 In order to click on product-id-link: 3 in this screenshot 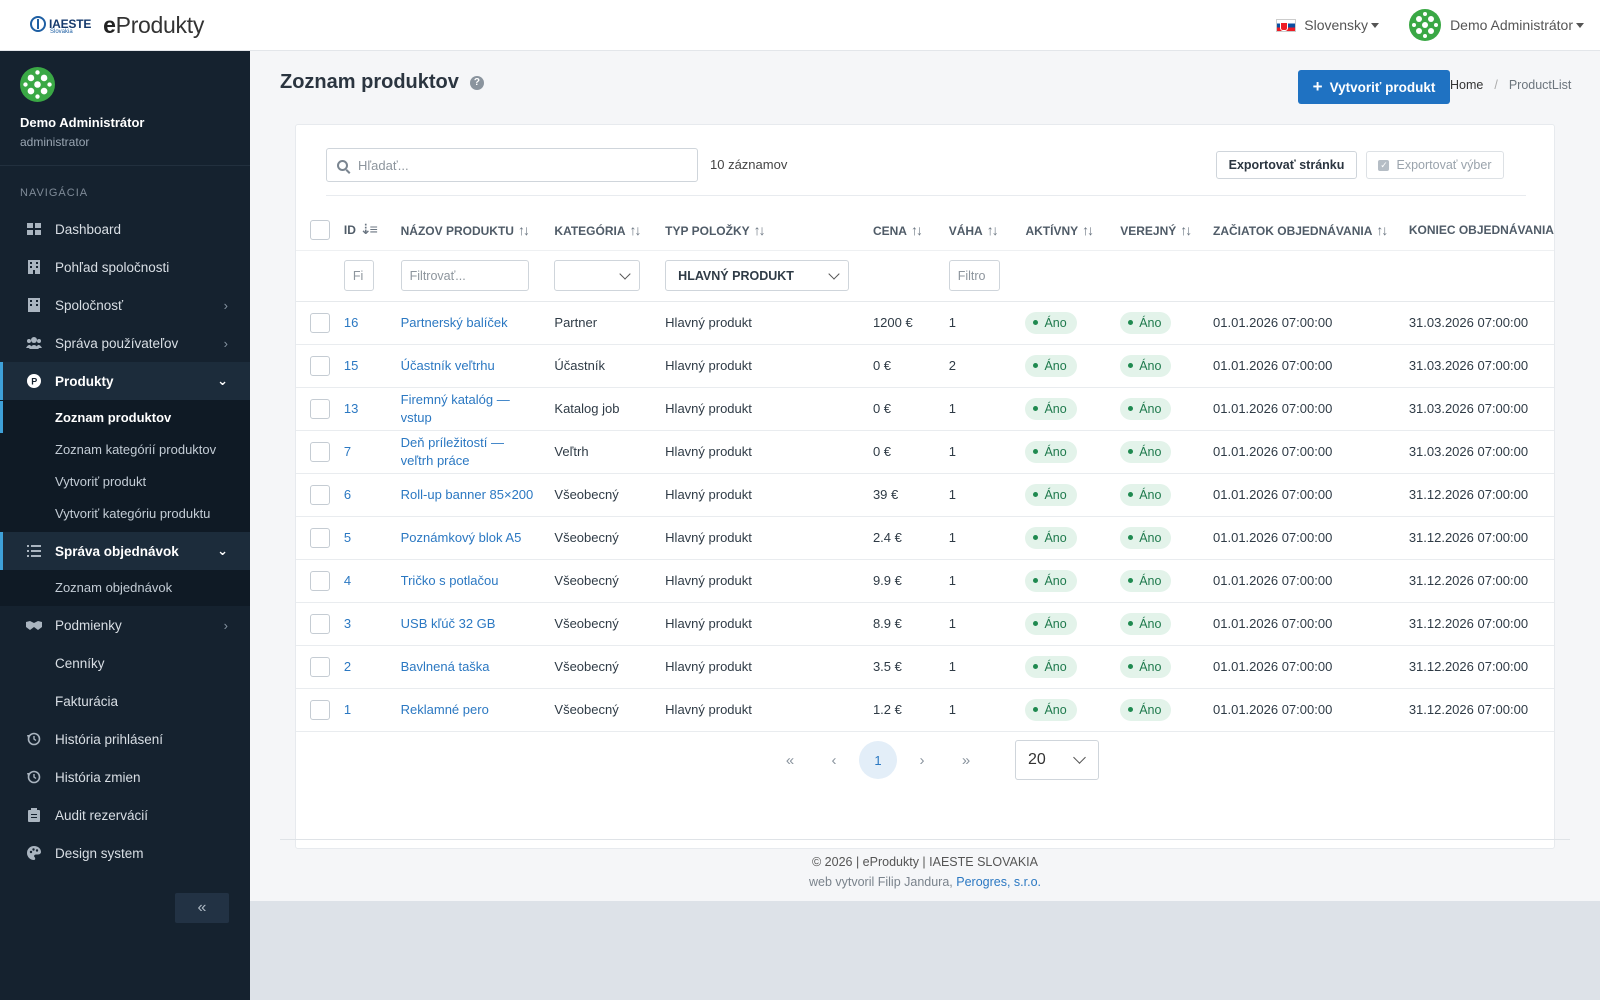, I will do `click(347, 623)`.